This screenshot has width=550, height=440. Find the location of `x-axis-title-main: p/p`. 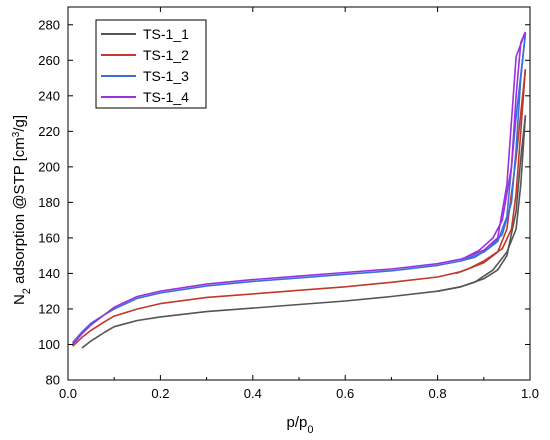

x-axis-title-main: p/p is located at coordinates (297, 422).